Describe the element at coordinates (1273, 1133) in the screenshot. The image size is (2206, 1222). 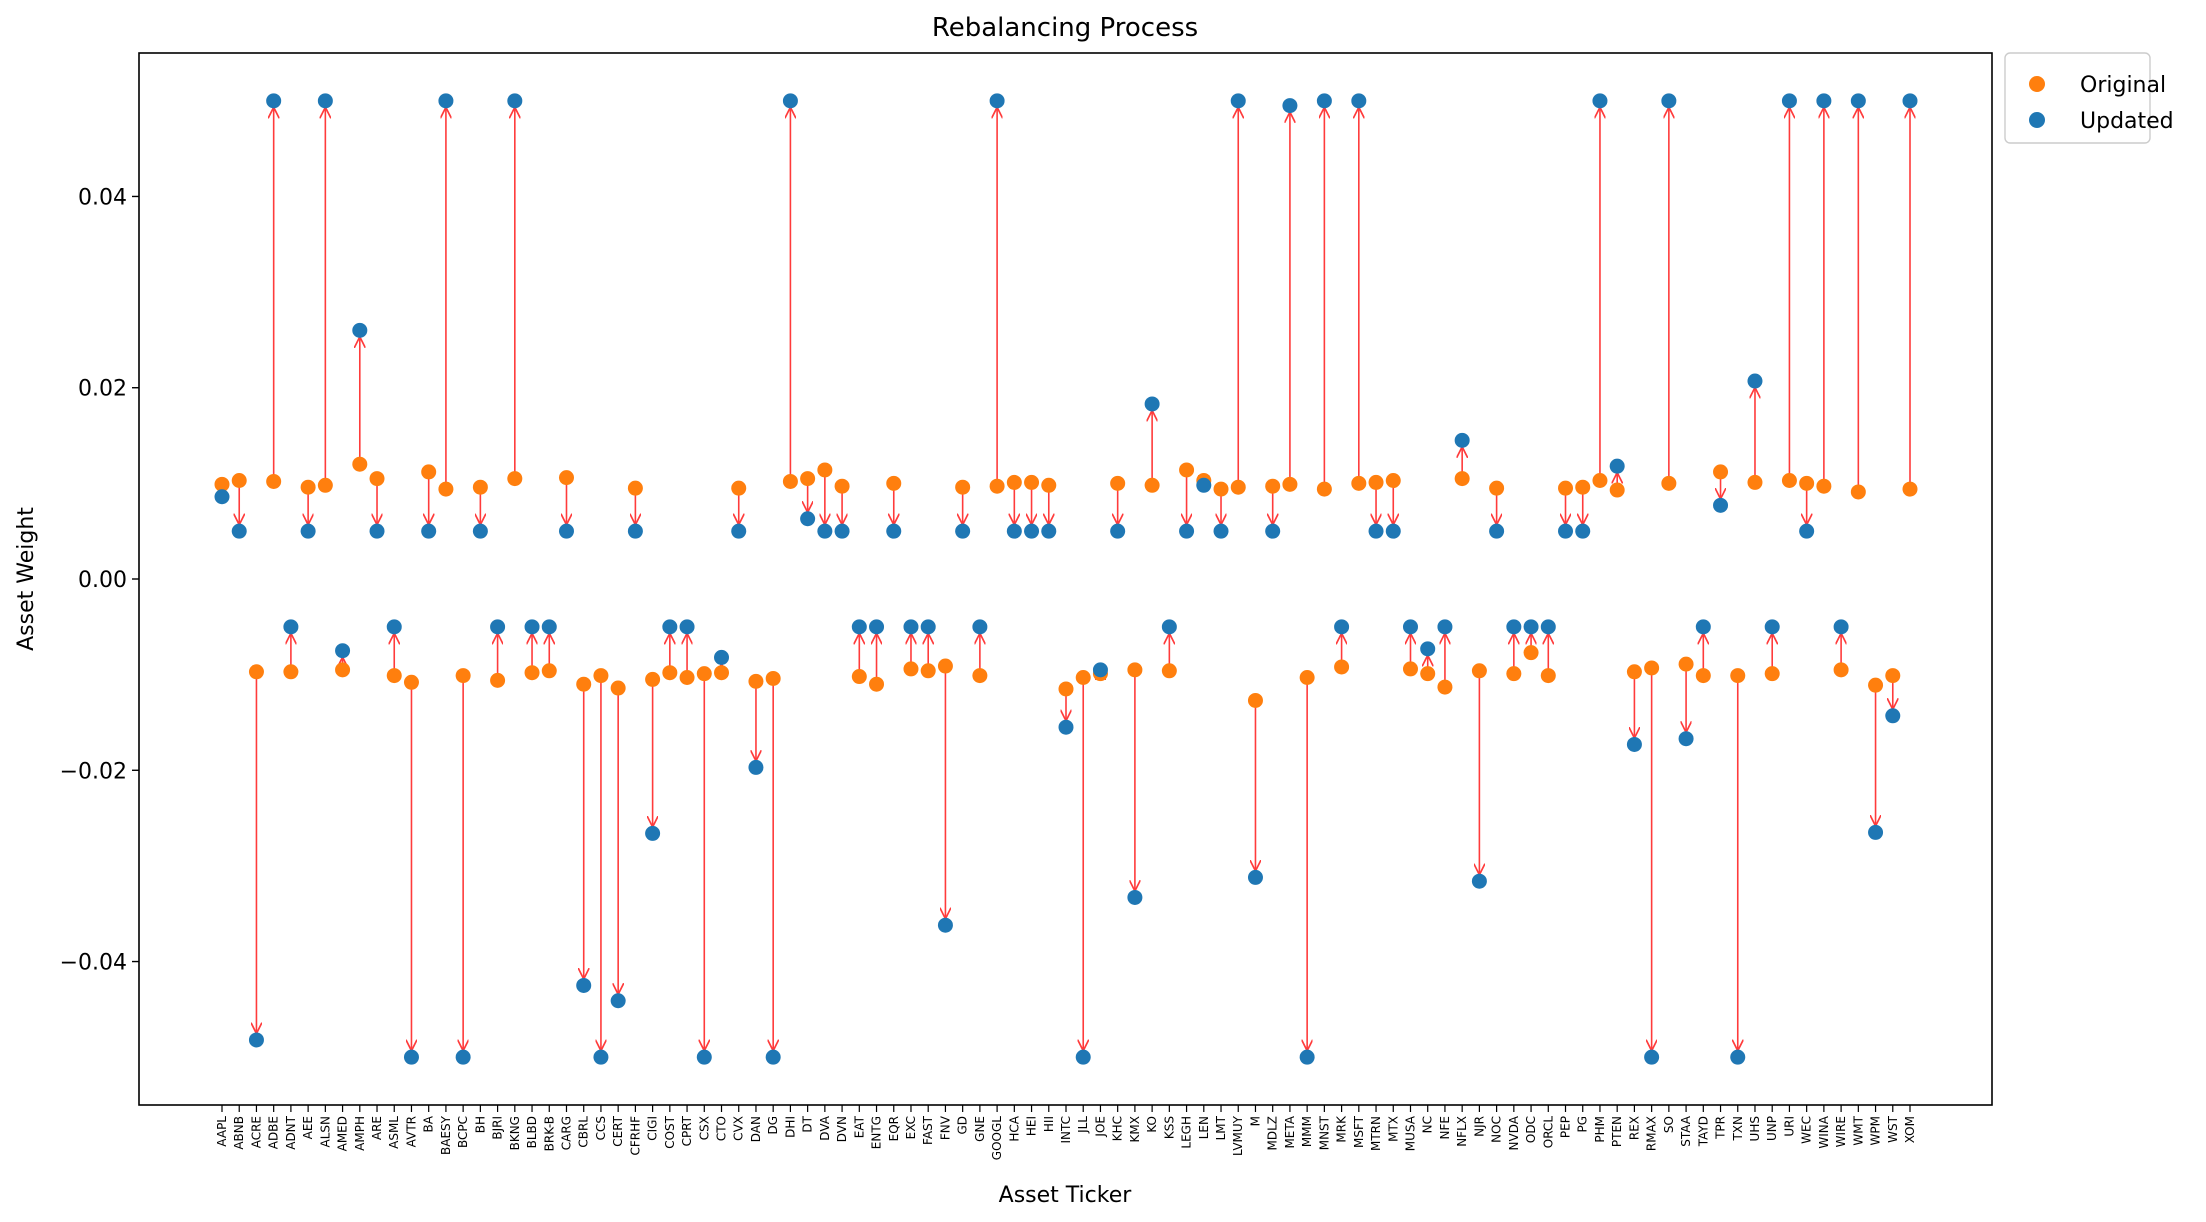
I see `x-tick-label: MDLZ` at that location.